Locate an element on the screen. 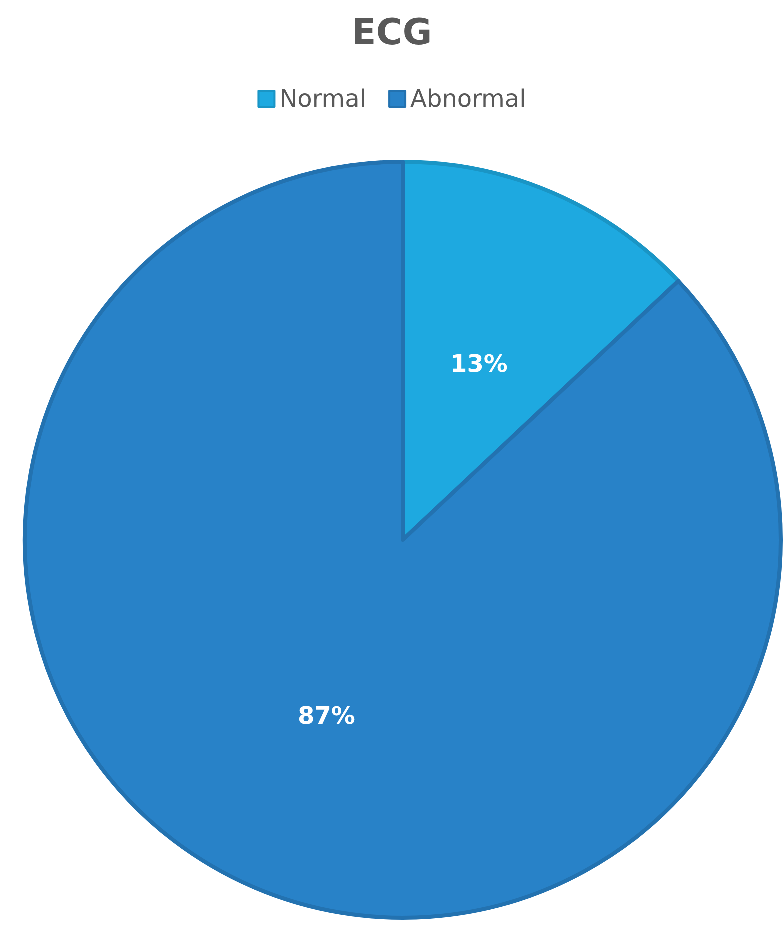  data-label: 87% is located at coordinates (327, 716).